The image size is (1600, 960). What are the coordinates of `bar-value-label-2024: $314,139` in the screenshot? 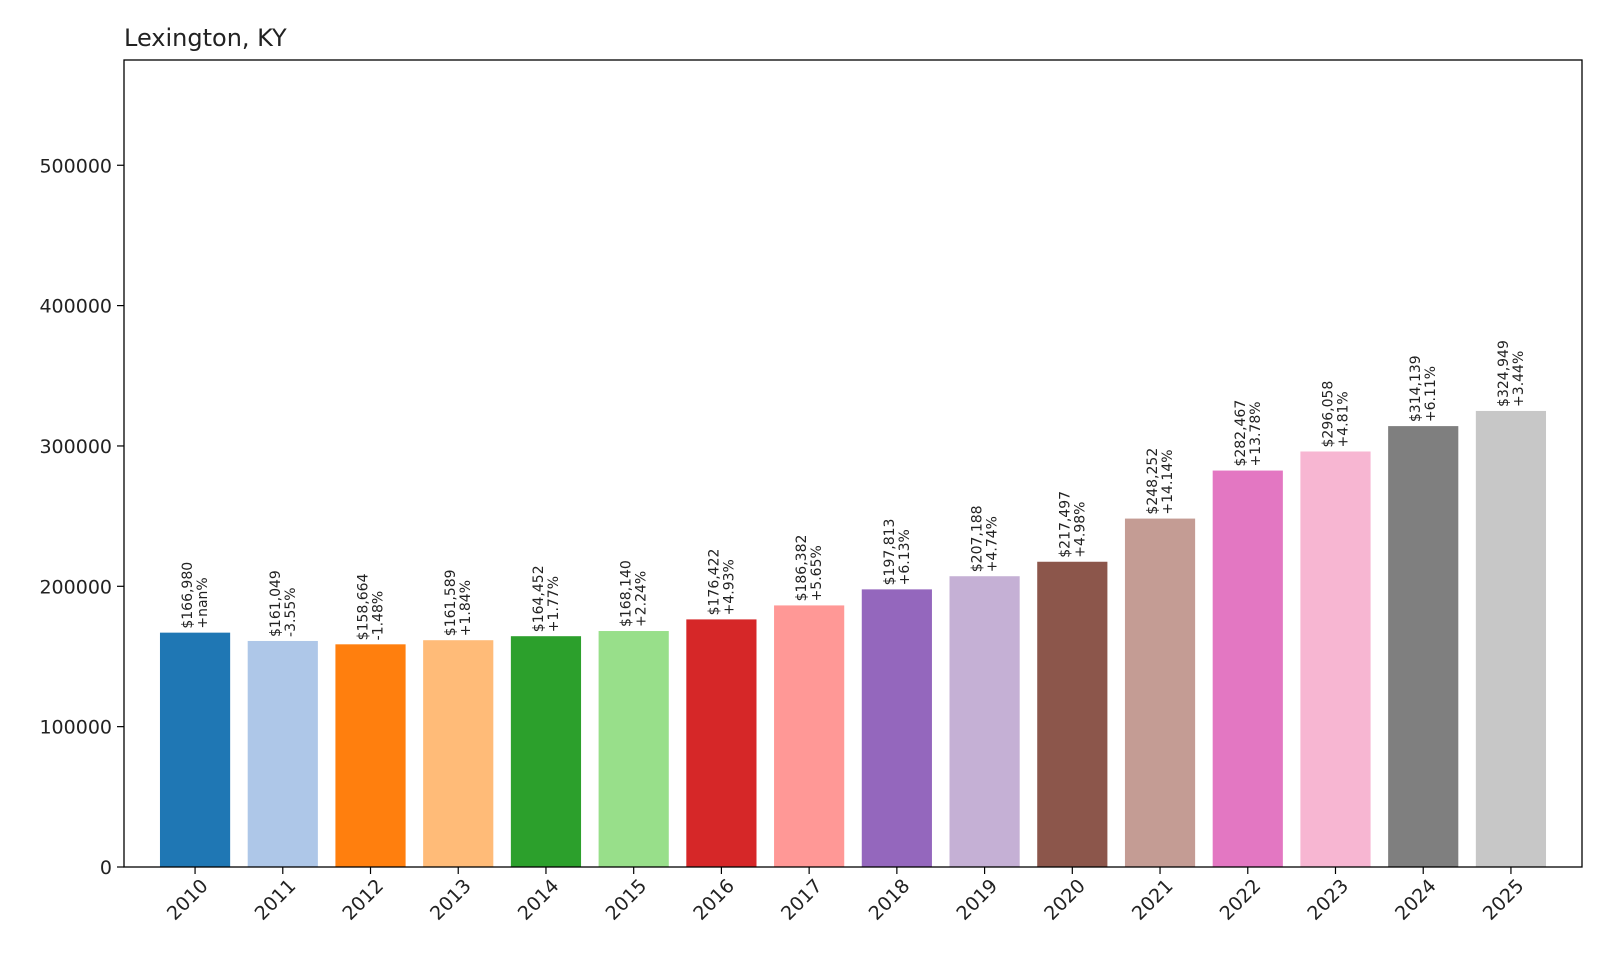 It's located at (1416, 388).